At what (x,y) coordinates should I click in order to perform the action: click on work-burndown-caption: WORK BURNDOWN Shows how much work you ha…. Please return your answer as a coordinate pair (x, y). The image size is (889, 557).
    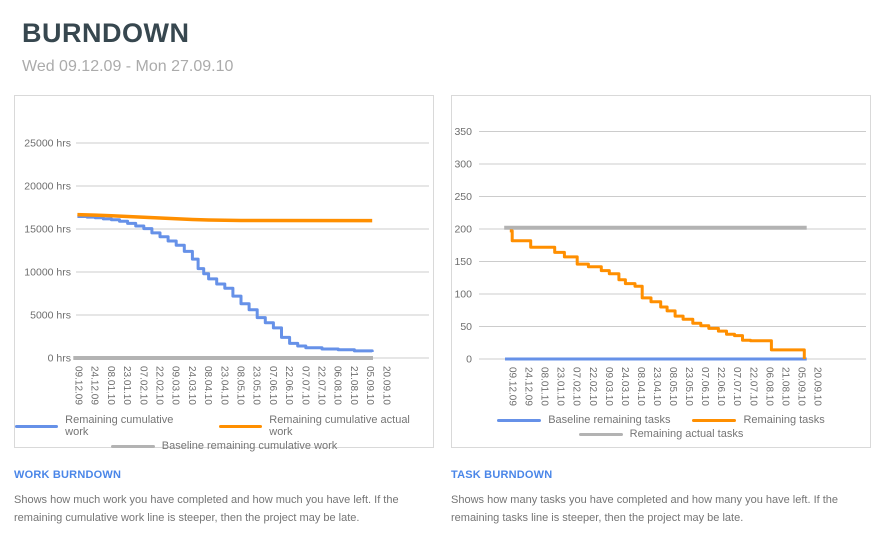
    Looking at the image, I should click on (224, 498).